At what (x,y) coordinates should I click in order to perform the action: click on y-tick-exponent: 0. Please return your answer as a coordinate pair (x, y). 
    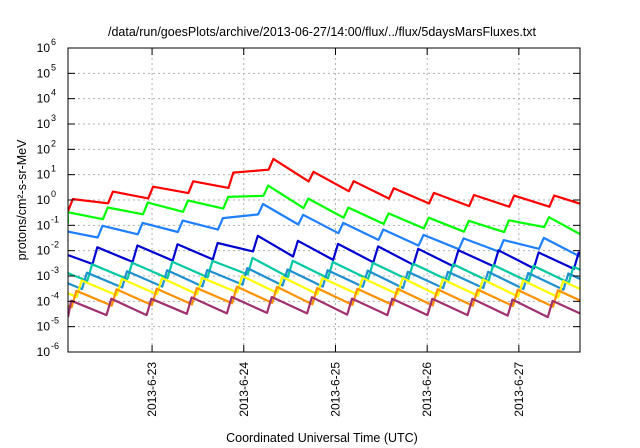
    Looking at the image, I should click on (53, 194).